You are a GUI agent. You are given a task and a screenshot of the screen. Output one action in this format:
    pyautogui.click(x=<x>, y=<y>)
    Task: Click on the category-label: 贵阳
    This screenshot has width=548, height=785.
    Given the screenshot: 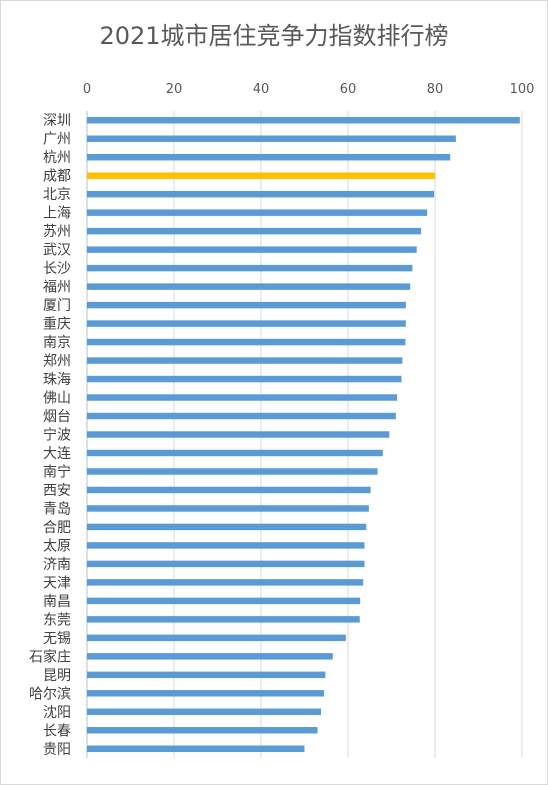 What is the action you would take?
    pyautogui.click(x=57, y=750)
    